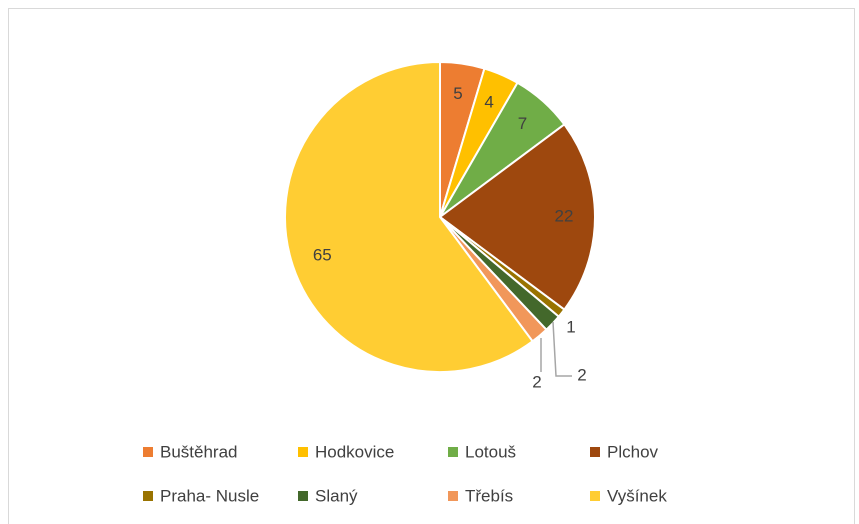 Image resolution: width=859 pixels, height=524 pixels. What do you see at coordinates (354, 451) in the screenshot?
I see `legend-label: Hodkovice` at bounding box center [354, 451].